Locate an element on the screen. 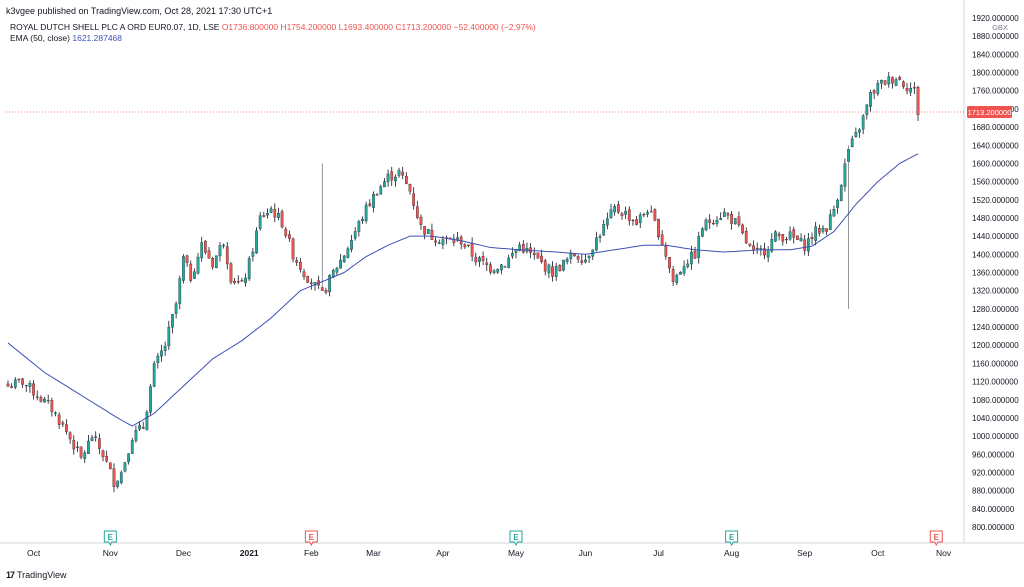 This screenshot has width=1024, height=587. price-tick-label: 1520.000000 is located at coordinates (995, 200).